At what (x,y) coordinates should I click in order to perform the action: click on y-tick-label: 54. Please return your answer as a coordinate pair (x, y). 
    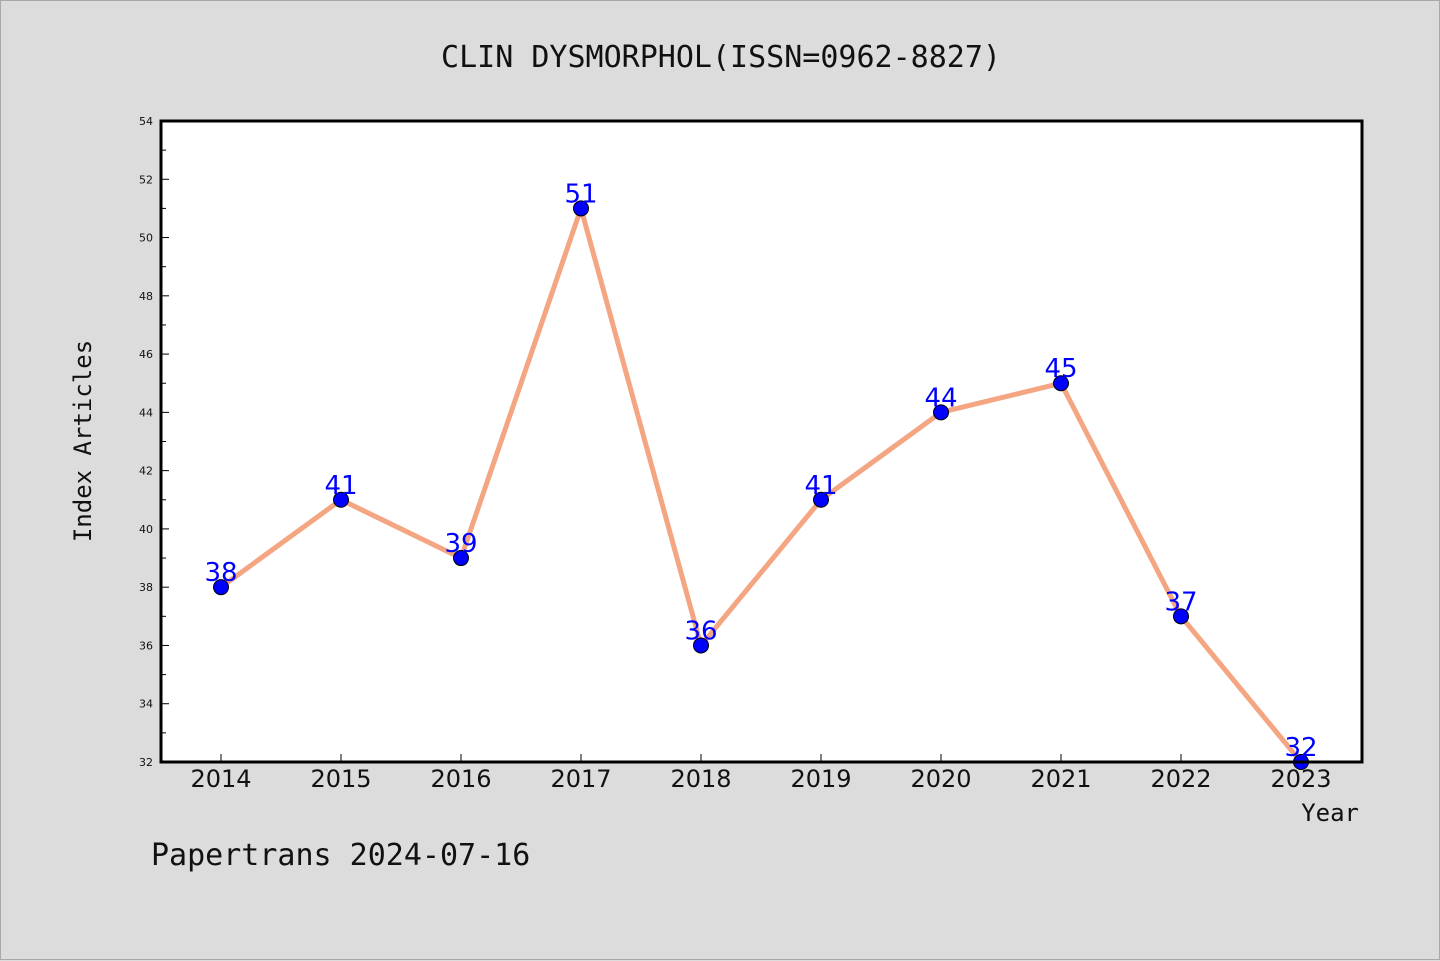
    Looking at the image, I should click on (146, 121).